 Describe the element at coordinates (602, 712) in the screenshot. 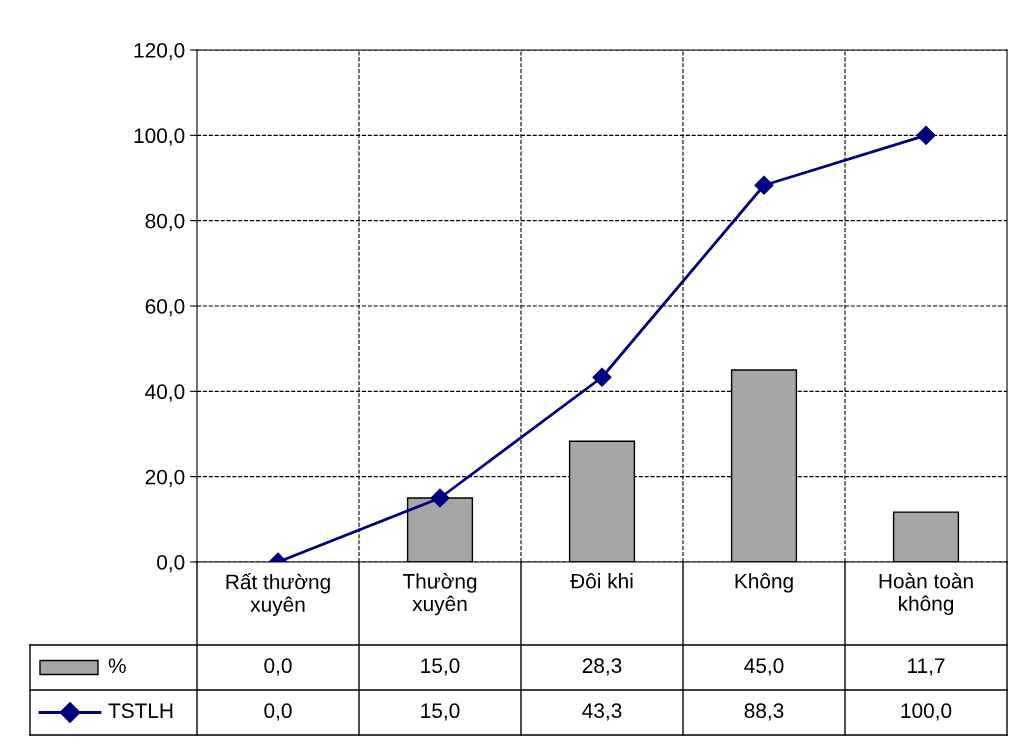

I see `data-label: 43,3` at that location.